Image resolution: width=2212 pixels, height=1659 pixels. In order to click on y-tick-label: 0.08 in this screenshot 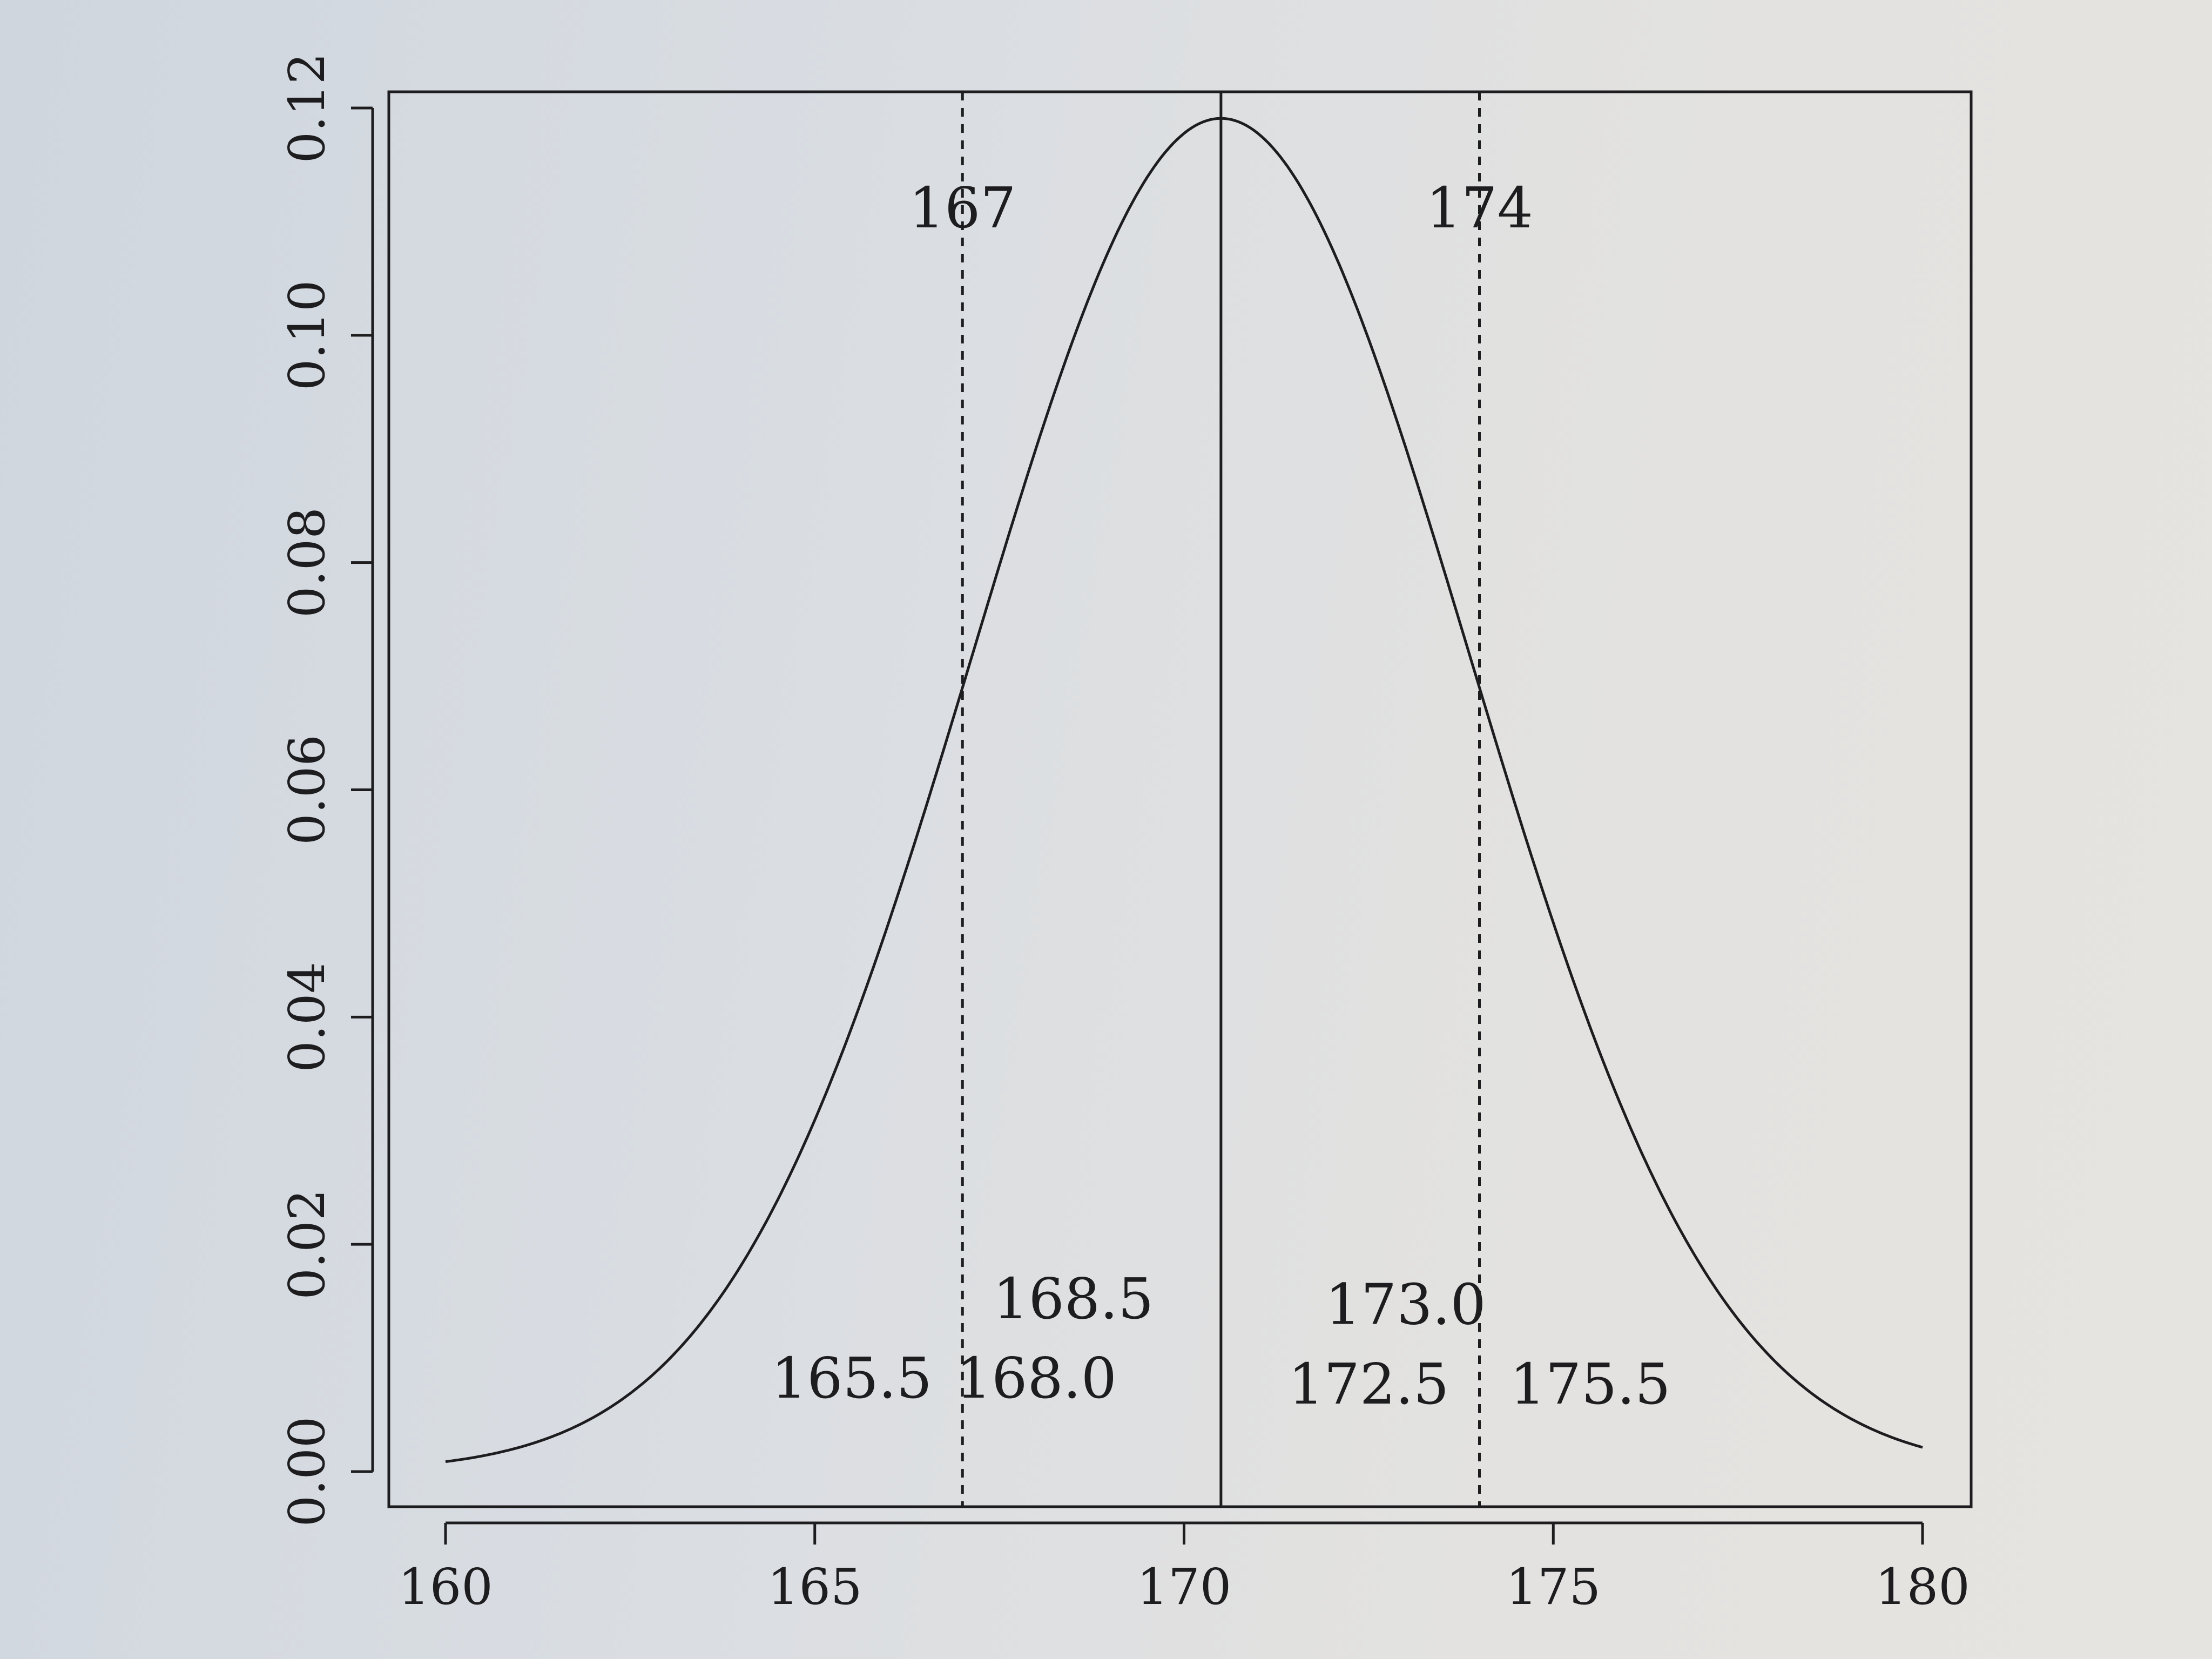, I will do `click(307, 562)`.